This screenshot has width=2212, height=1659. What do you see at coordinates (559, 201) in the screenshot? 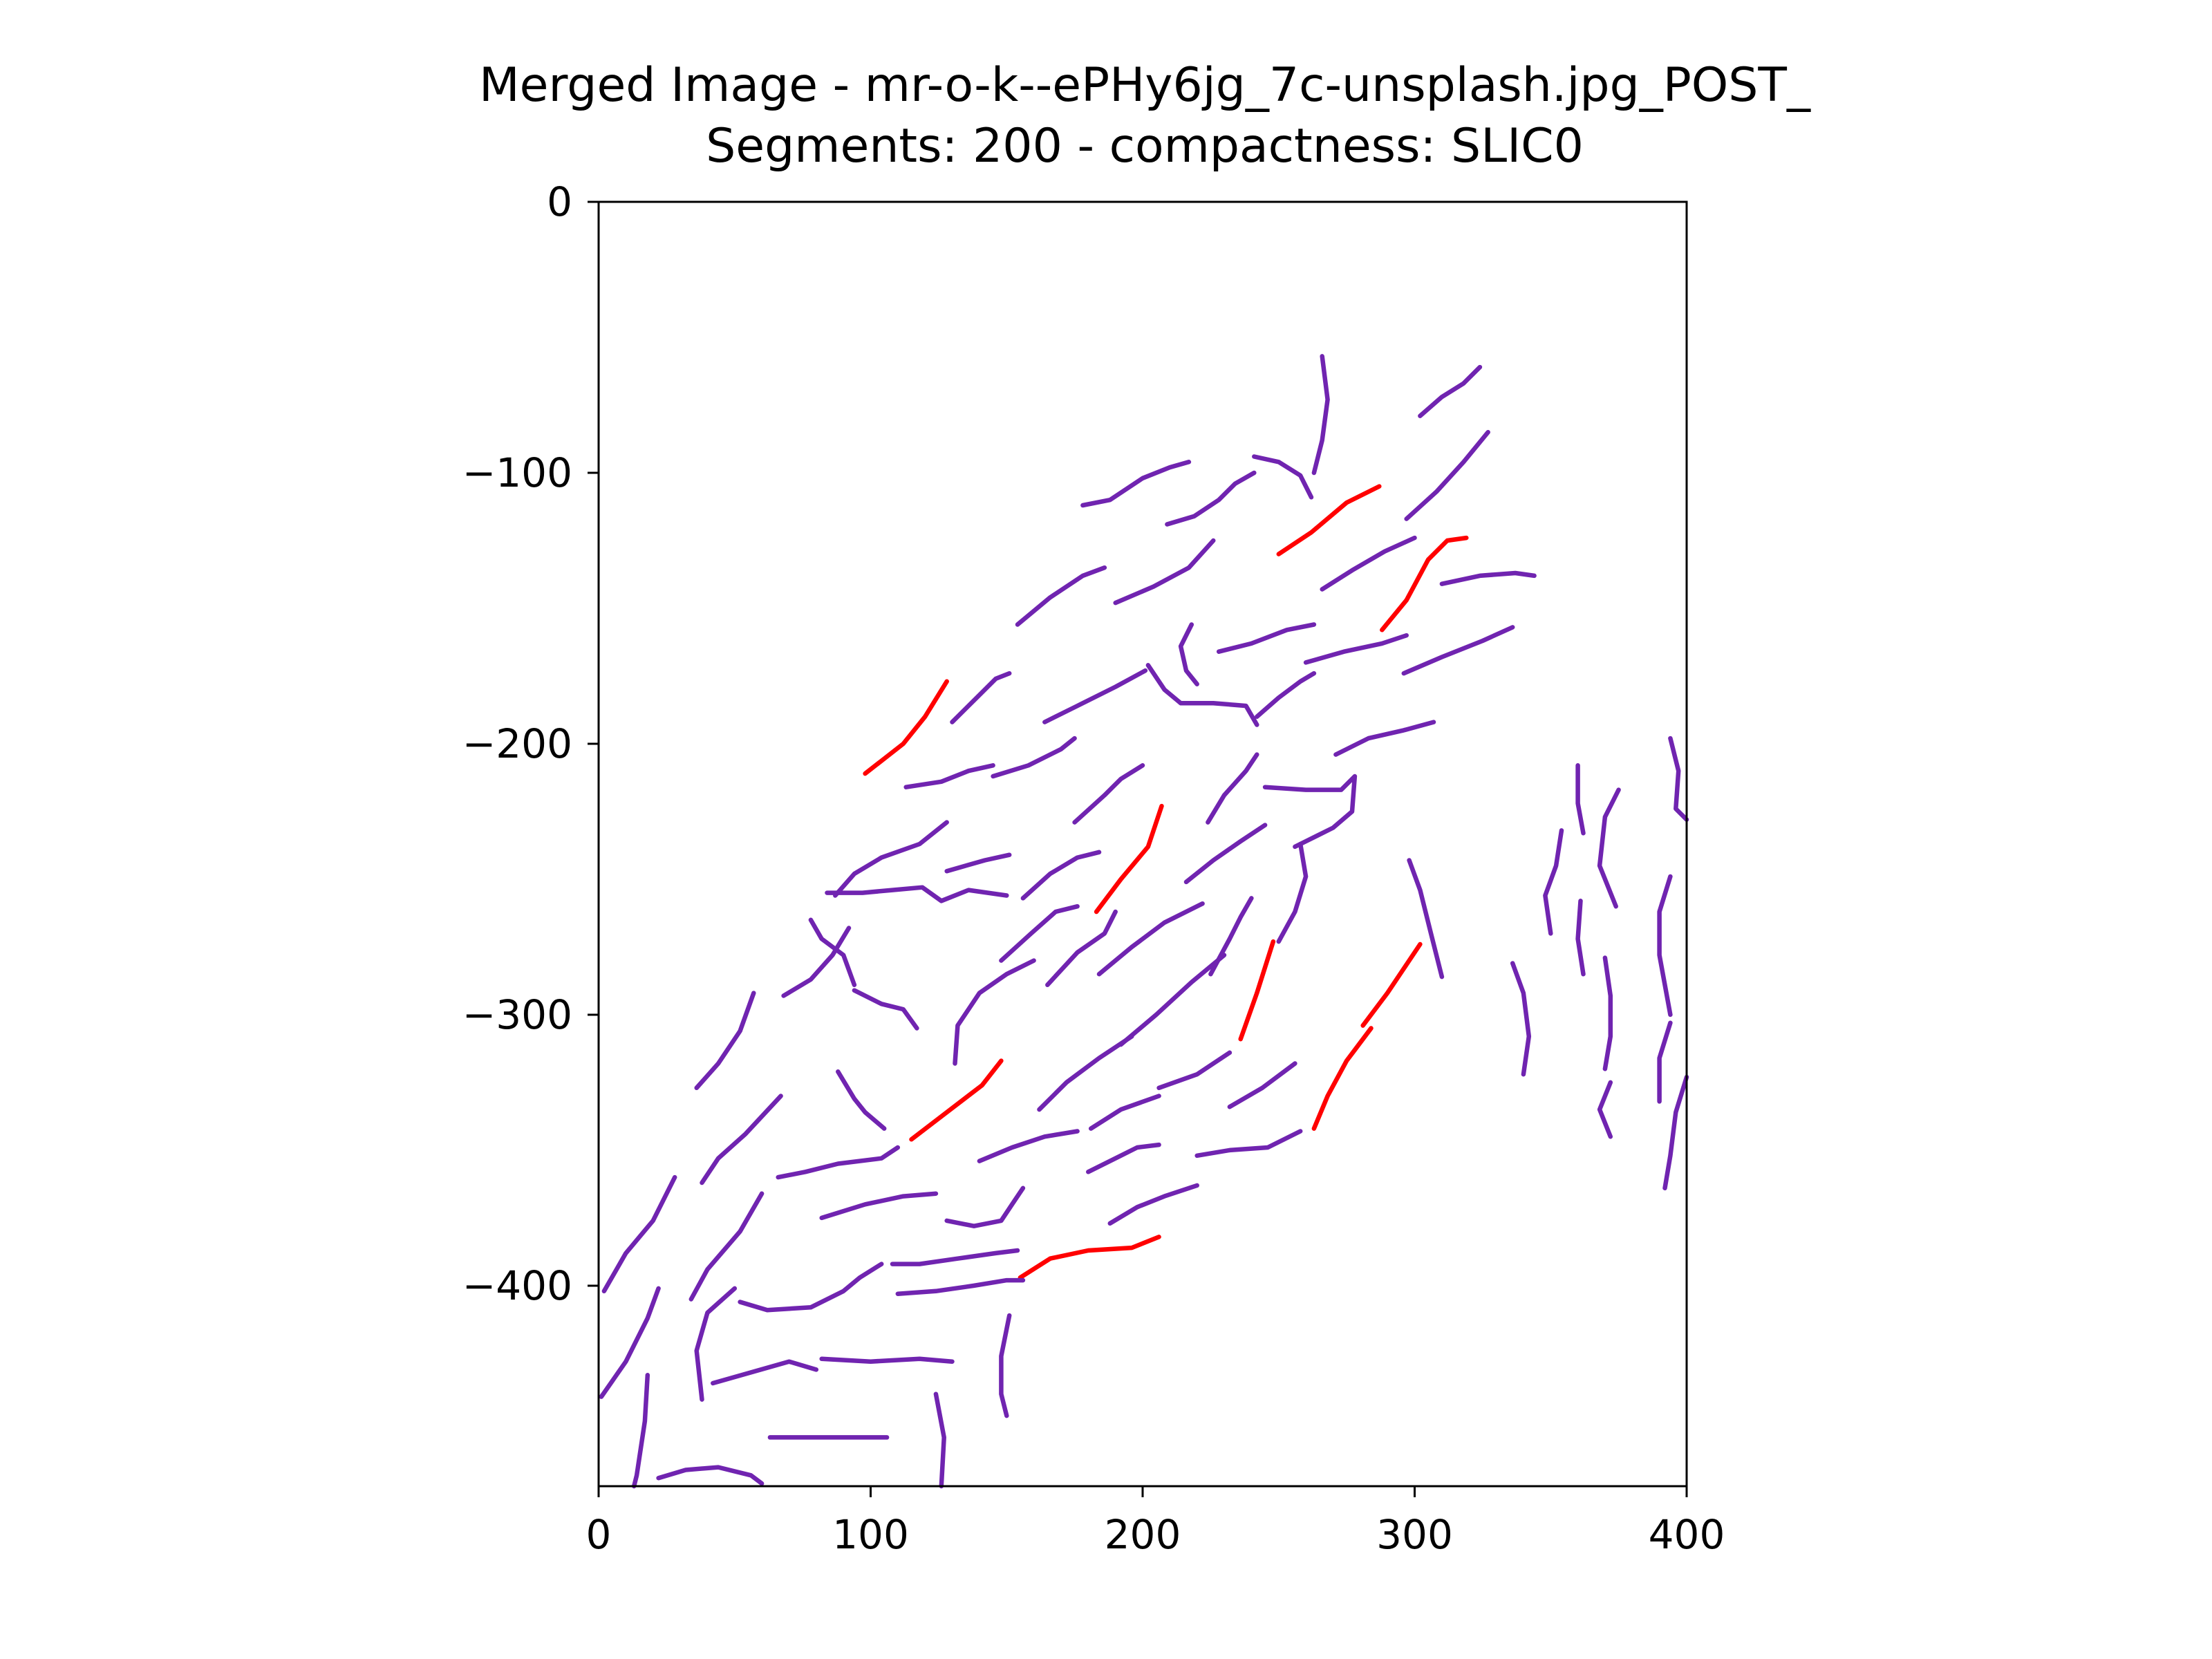
I see `y-tick-label: 0` at bounding box center [559, 201].